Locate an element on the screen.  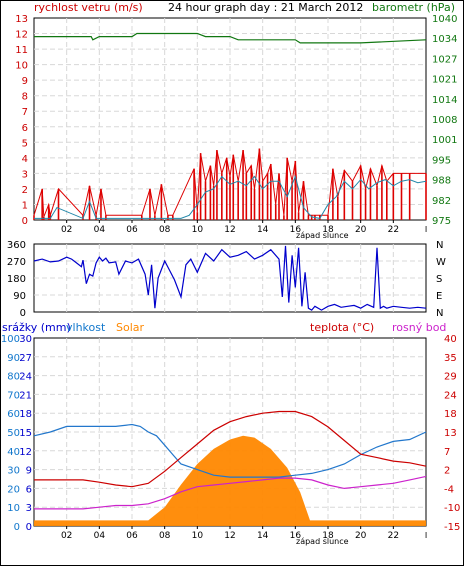
temperature-tick-label: -4 is located at coordinates (449, 489).